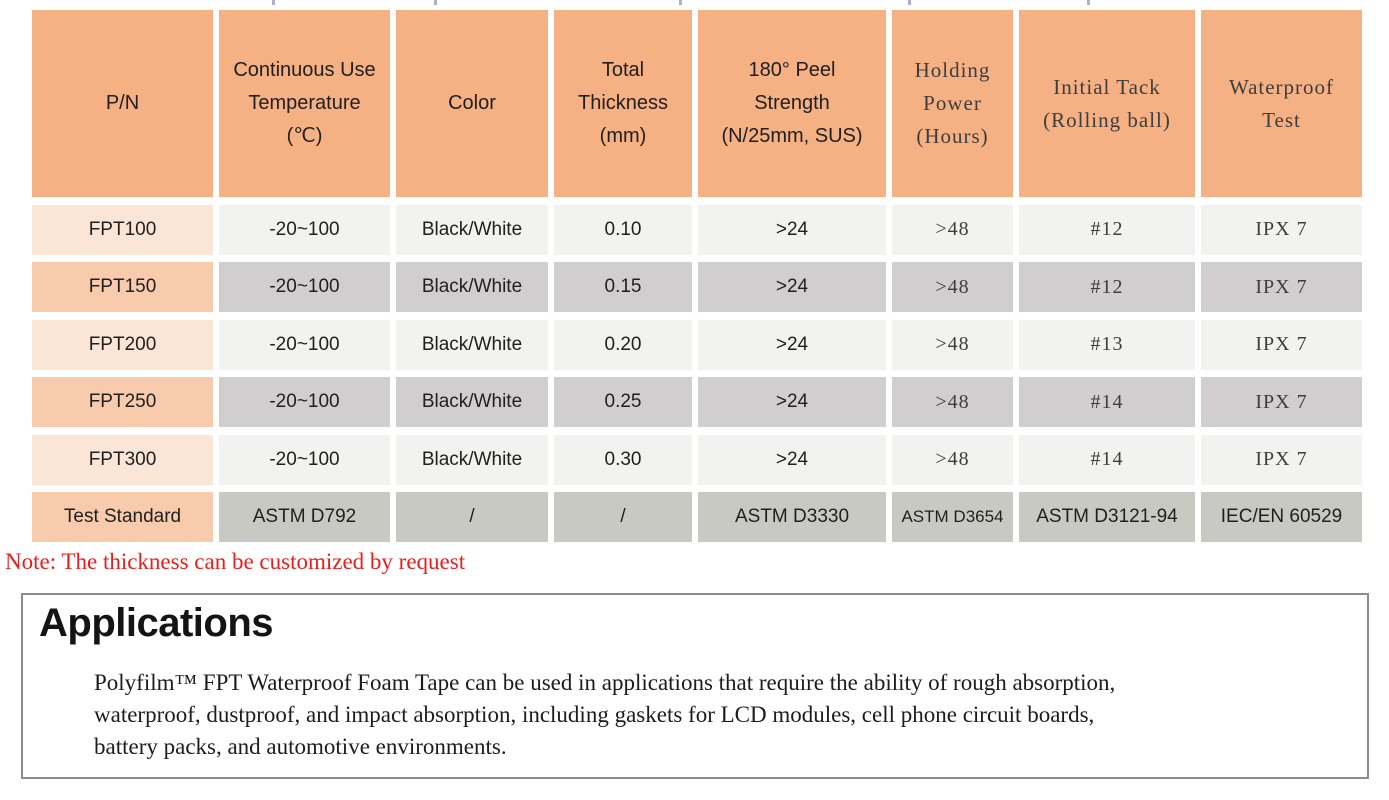 This screenshot has height=800, width=1389. Describe the element at coordinates (952, 229) in the screenshot. I see `table-cell-fpt100-holding: >48` at that location.